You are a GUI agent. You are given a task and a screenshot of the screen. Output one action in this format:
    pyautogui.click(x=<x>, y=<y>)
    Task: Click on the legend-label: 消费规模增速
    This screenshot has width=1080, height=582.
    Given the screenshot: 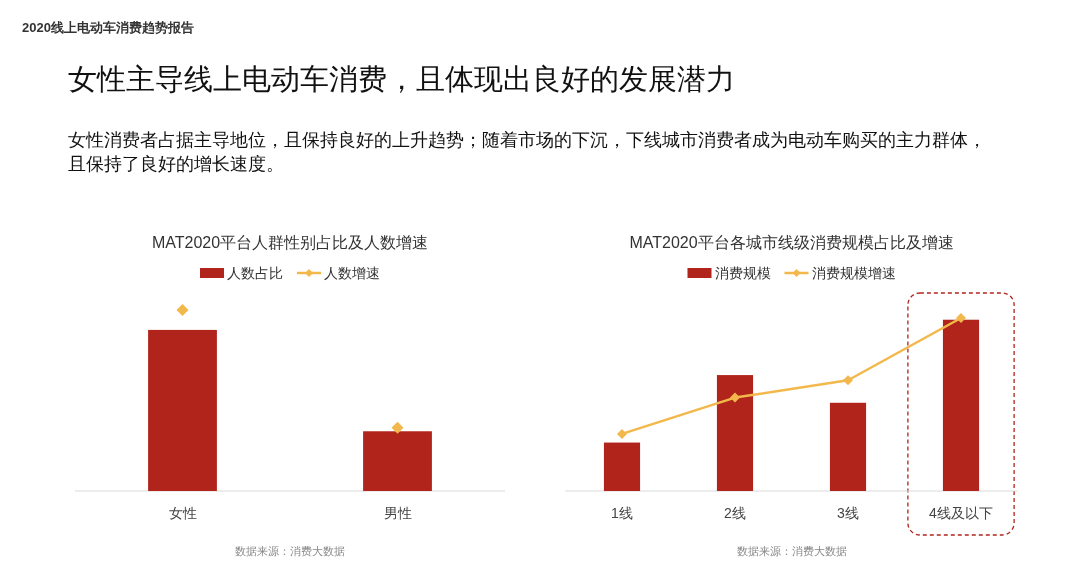 What is the action you would take?
    pyautogui.click(x=853, y=273)
    